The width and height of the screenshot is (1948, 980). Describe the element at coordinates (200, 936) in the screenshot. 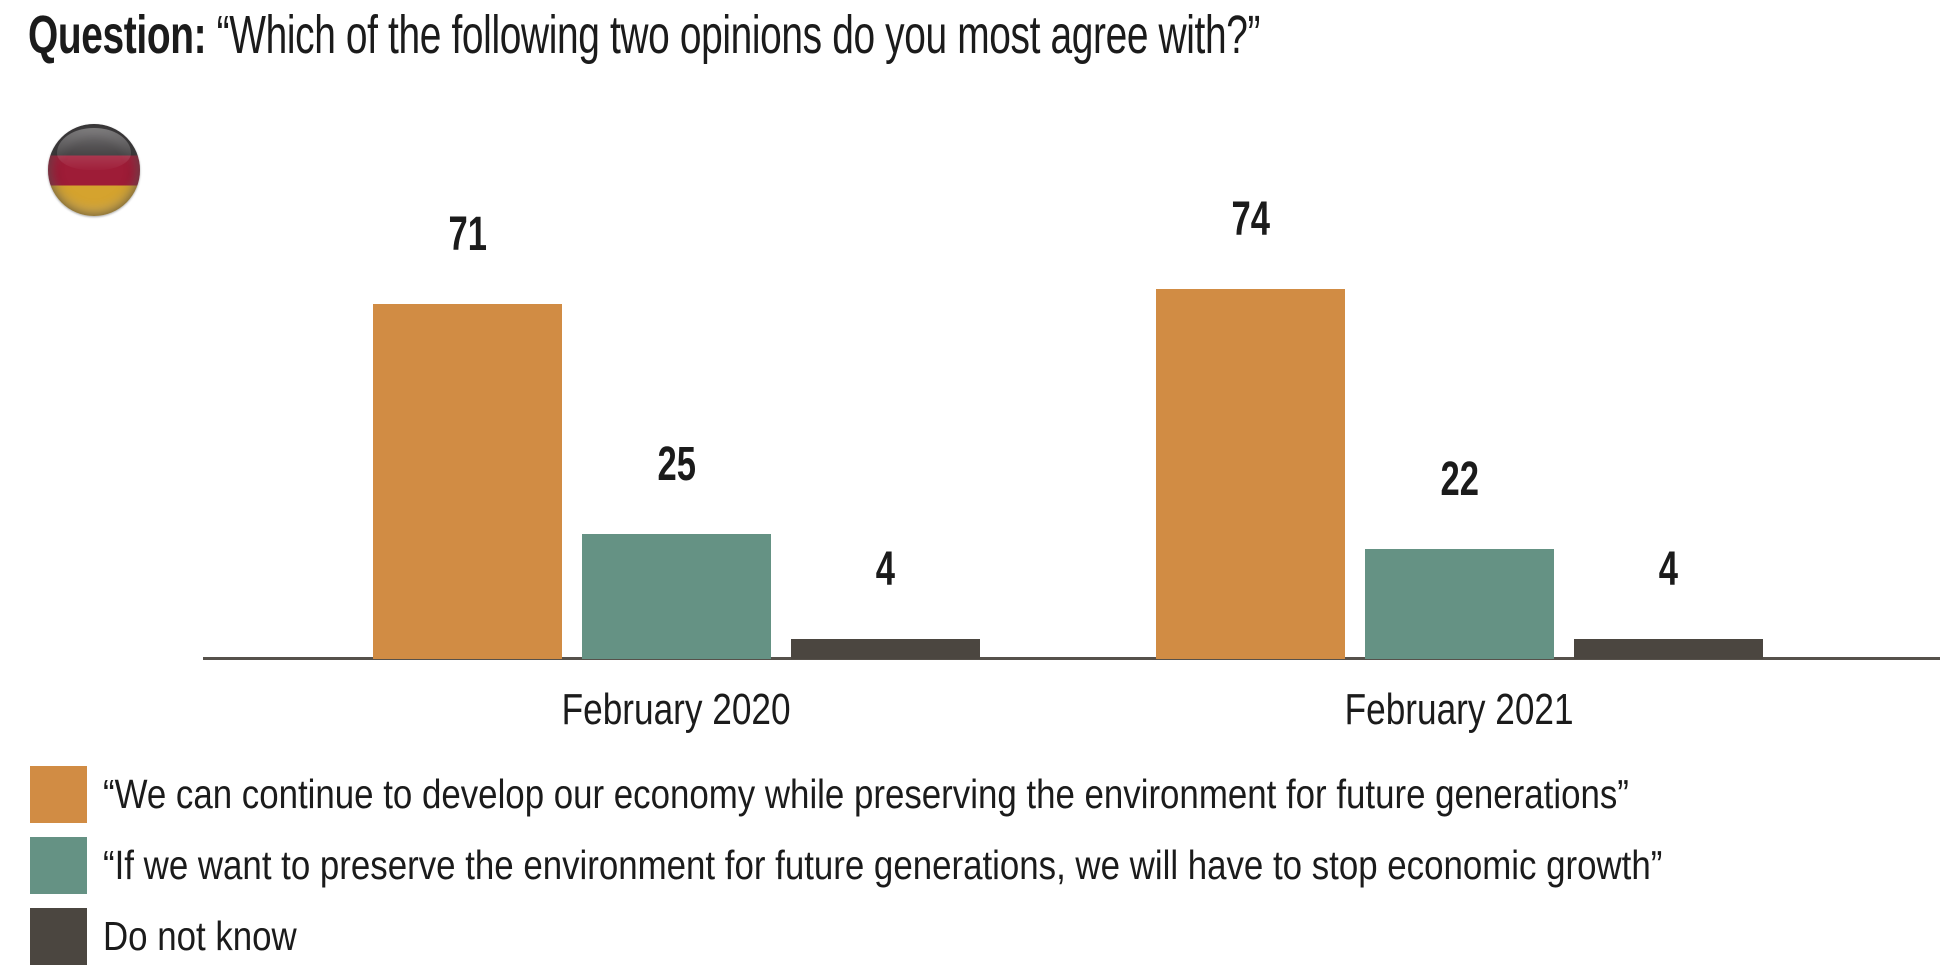

I see `legend-label: Do not know` at that location.